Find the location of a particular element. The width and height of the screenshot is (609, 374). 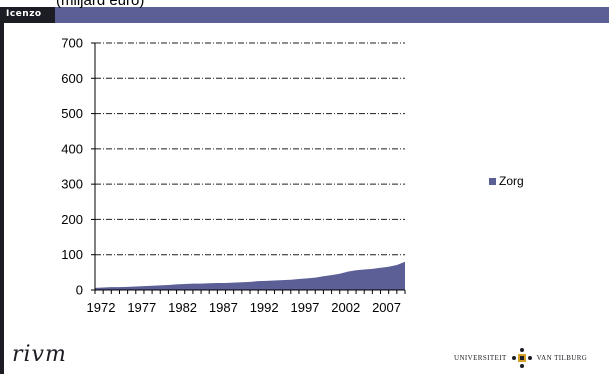

tilburg-university-logo: UNIVERSITEIT VAN TILBURG is located at coordinates (520, 358).